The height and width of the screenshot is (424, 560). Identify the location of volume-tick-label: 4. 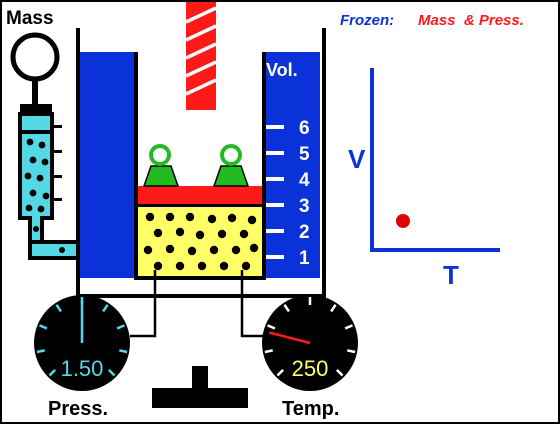
(304, 180).